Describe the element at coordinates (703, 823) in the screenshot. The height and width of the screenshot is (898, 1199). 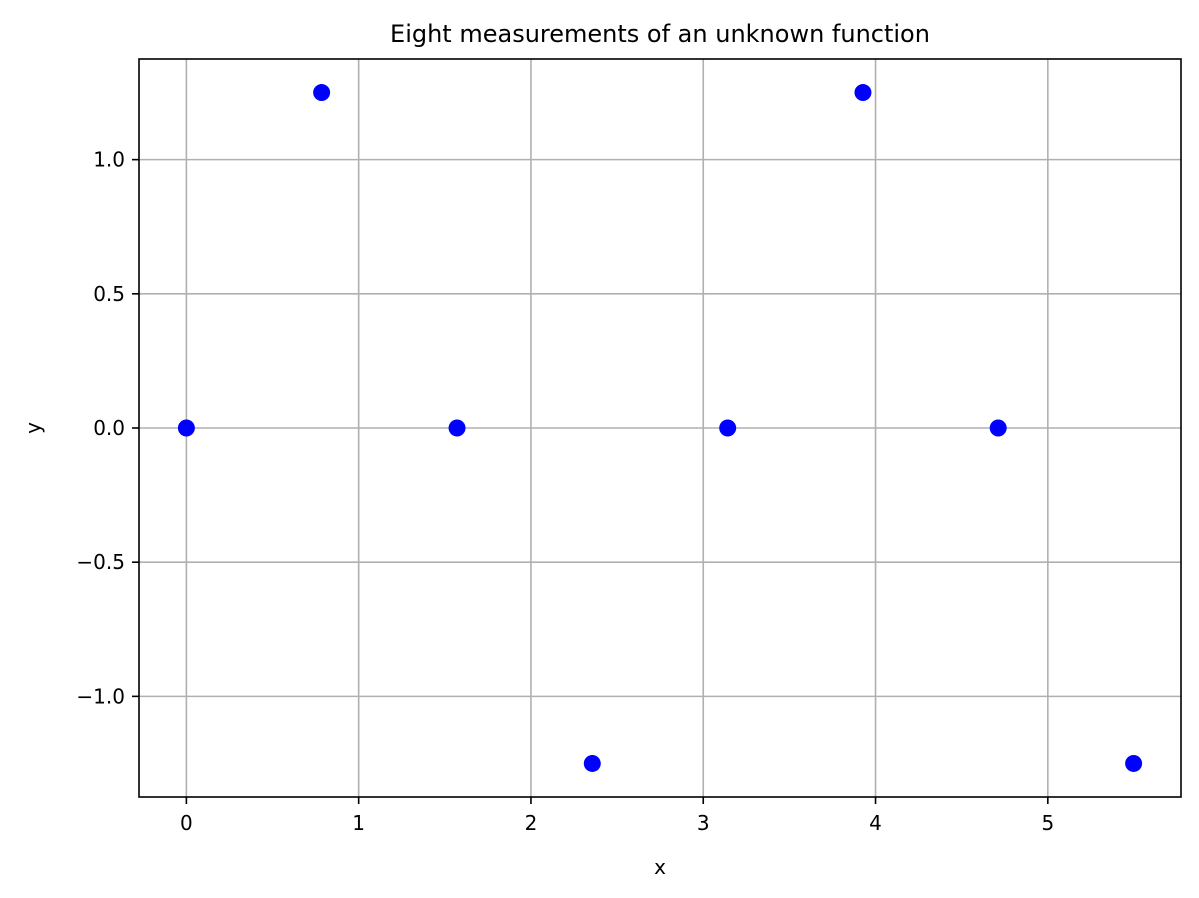
I see `x-tick-label: 3` at that location.